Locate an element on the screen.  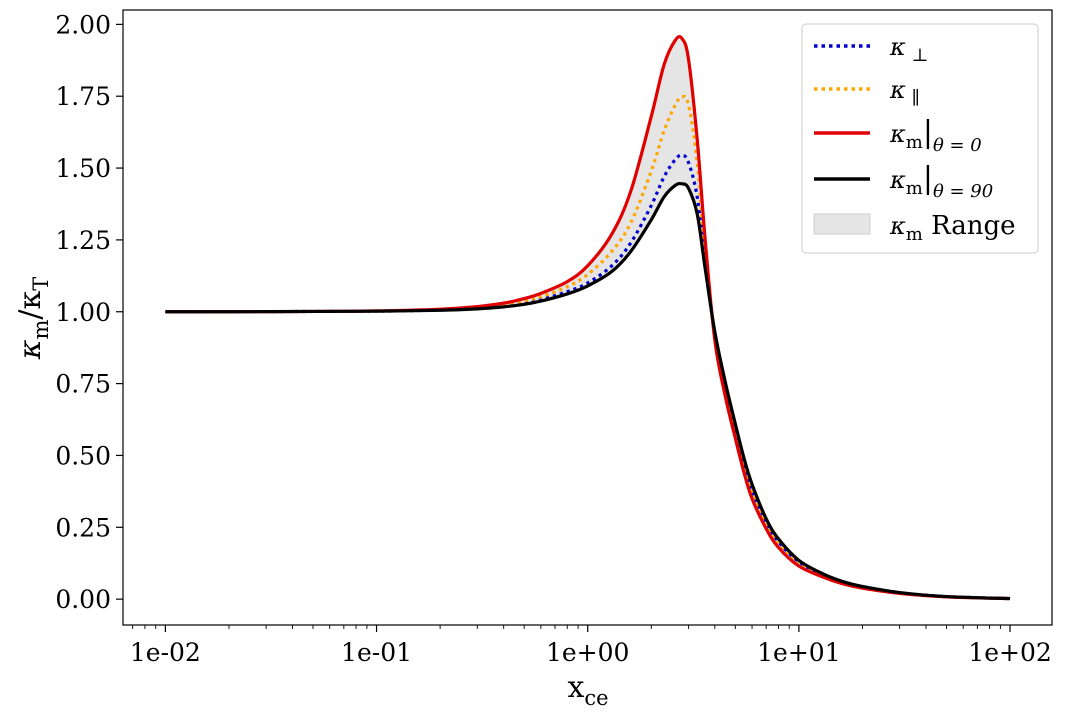
y-axis-label: κm/κT is located at coordinates (33, 318).